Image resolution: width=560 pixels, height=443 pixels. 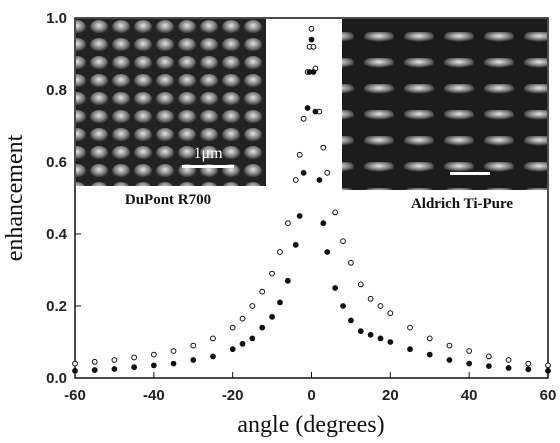 What do you see at coordinates (168, 200) in the screenshot?
I see `inset-label: DuPont R700` at bounding box center [168, 200].